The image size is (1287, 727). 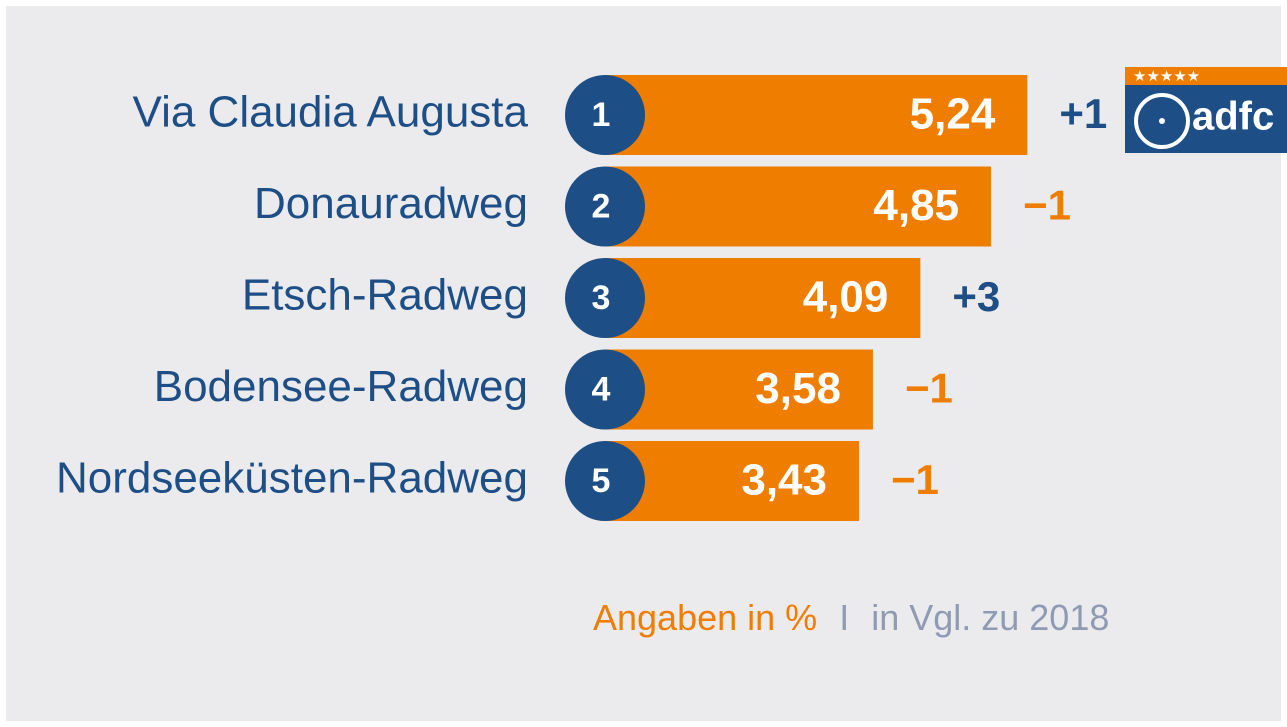 I want to click on rank-label: 1, so click(x=601, y=115).